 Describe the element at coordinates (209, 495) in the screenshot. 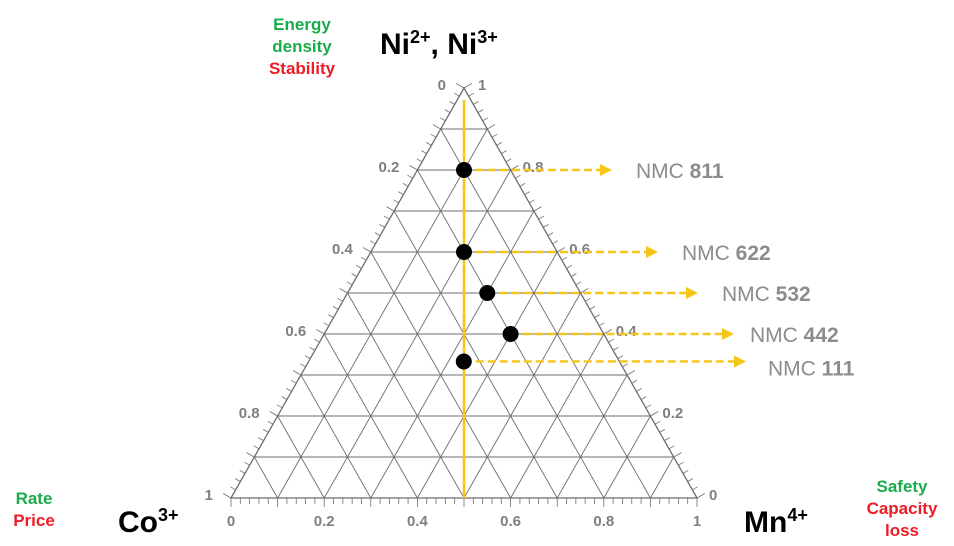

I see `left-edge-tick-label: 1` at that location.